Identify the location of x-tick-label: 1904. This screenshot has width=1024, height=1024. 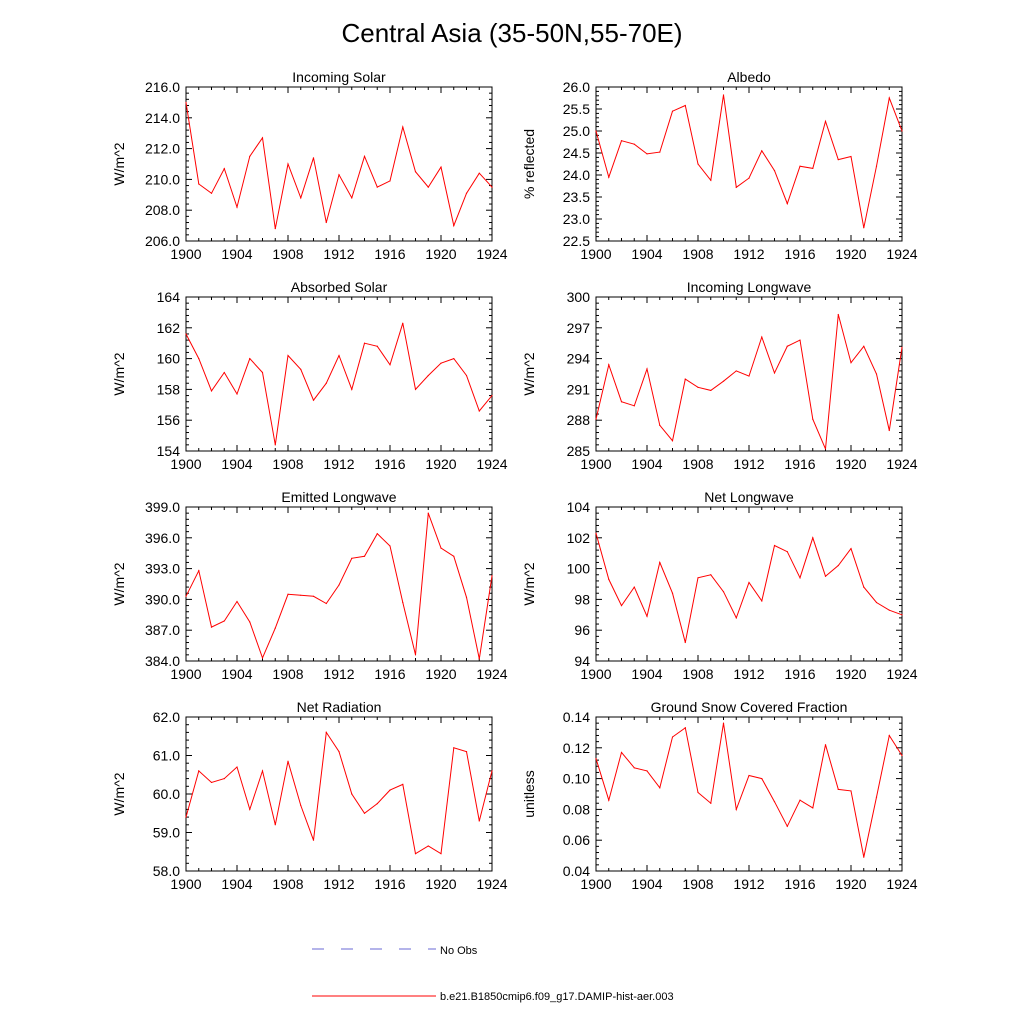
(646, 464).